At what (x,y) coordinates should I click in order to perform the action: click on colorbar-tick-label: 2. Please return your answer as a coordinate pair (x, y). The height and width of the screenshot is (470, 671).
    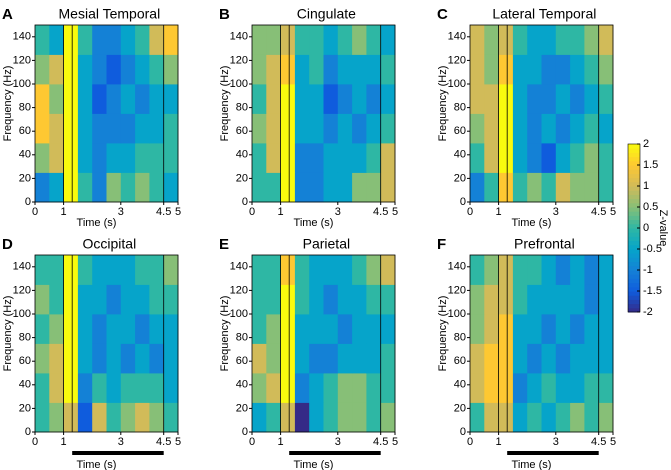
    Looking at the image, I should click on (646, 144).